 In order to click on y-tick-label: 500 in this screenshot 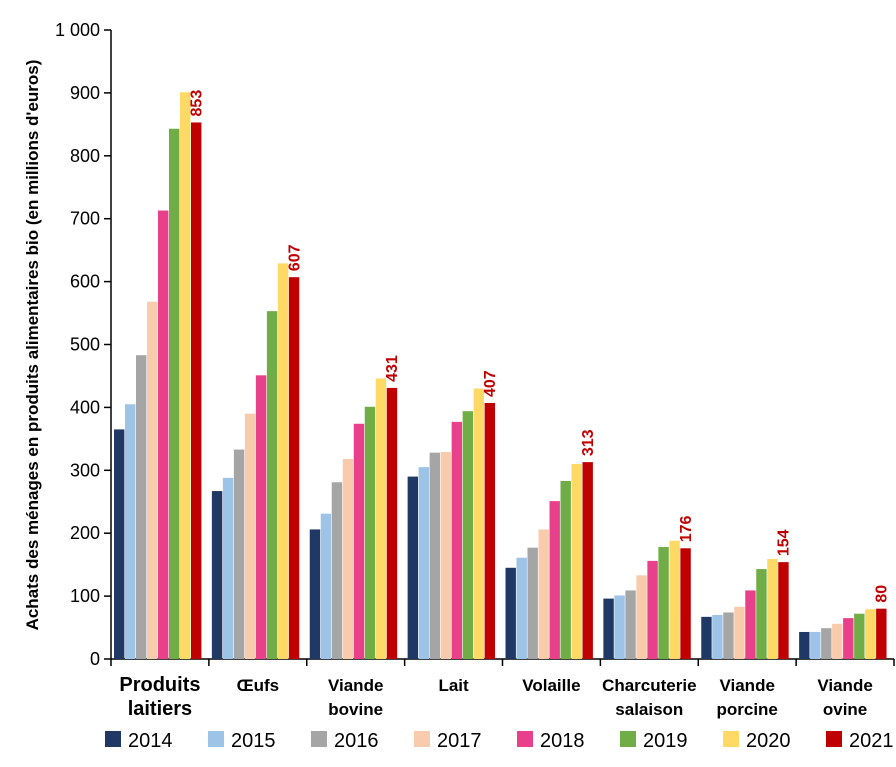, I will do `click(85, 345)`.